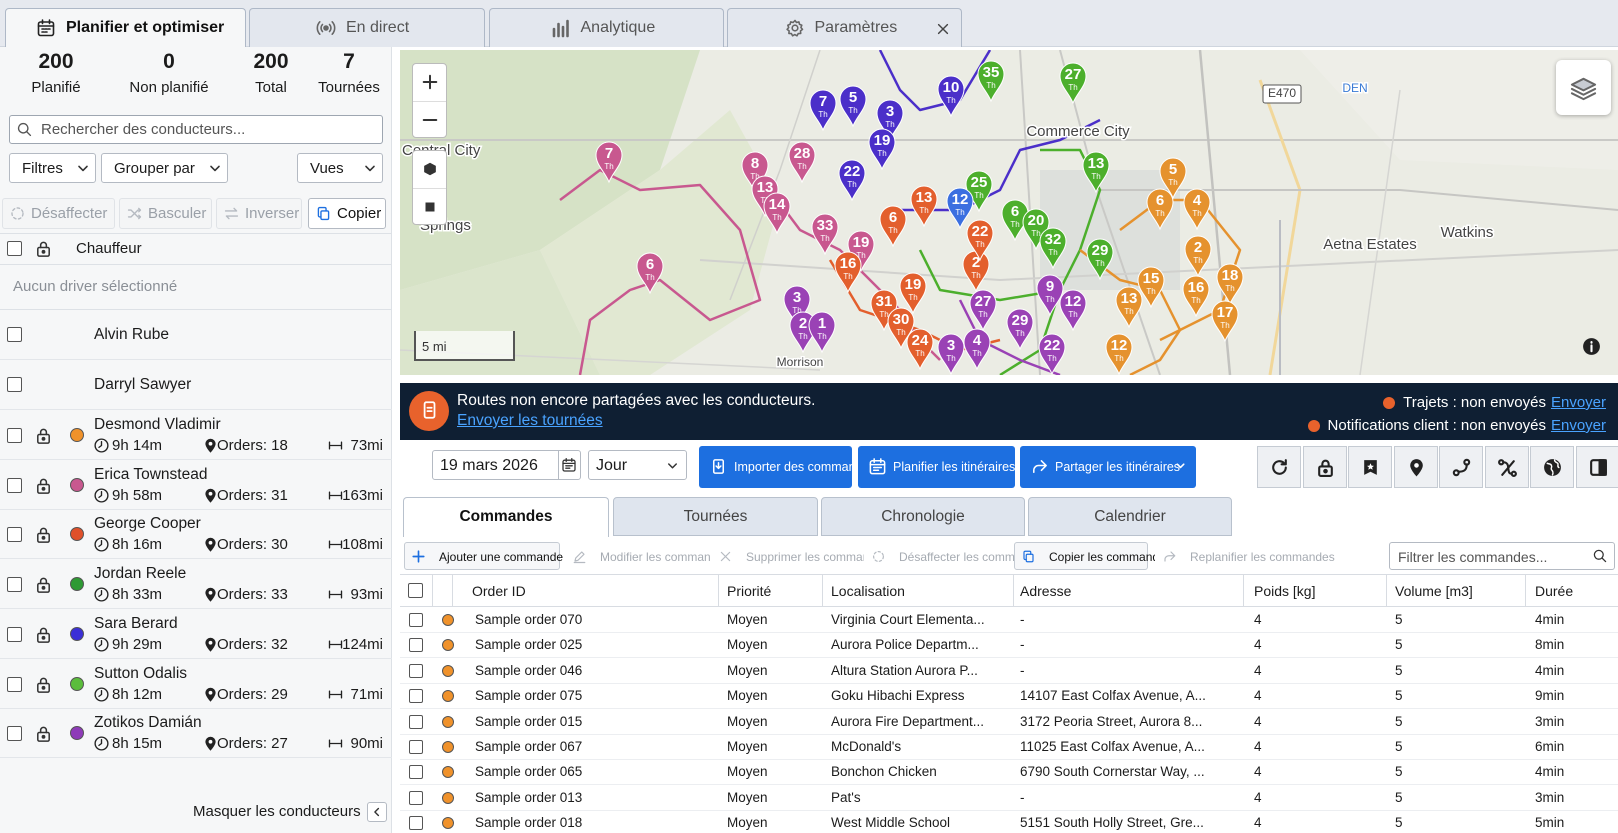 The height and width of the screenshot is (833, 1618). I want to click on driver-row: Jordan Reele 8h 33m Orders: 33 93mi, so click(196, 584).